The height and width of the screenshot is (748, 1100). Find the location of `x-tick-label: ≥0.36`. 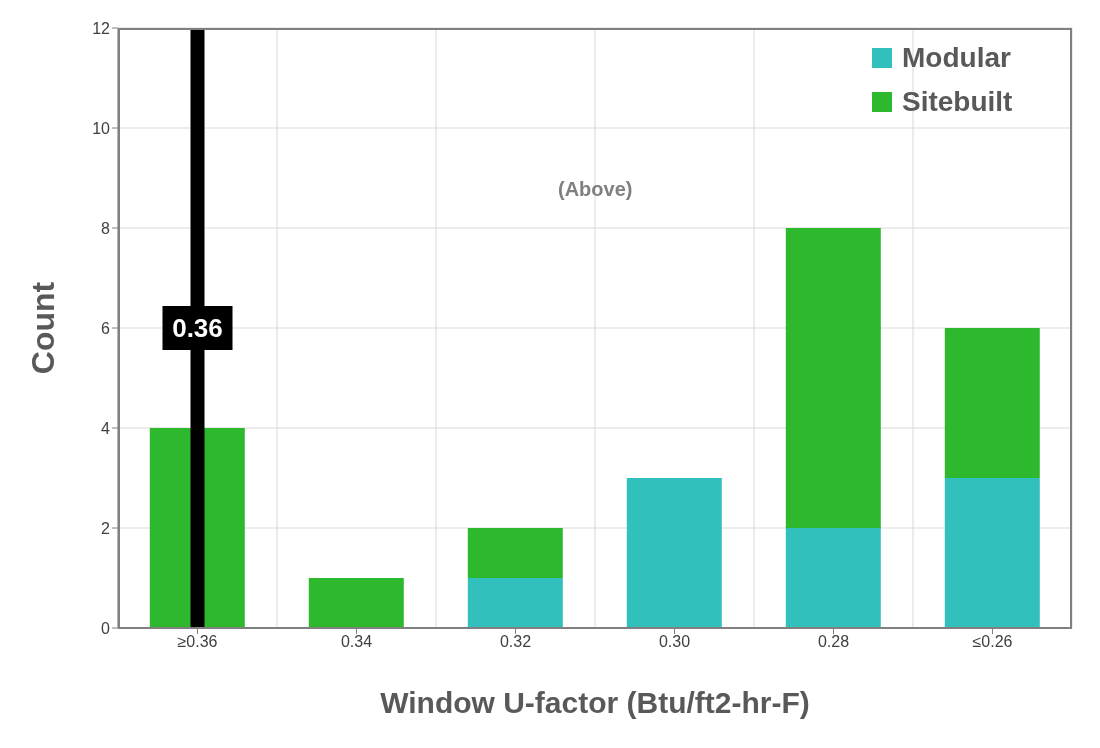

x-tick-label: ≥0.36 is located at coordinates (197, 642).